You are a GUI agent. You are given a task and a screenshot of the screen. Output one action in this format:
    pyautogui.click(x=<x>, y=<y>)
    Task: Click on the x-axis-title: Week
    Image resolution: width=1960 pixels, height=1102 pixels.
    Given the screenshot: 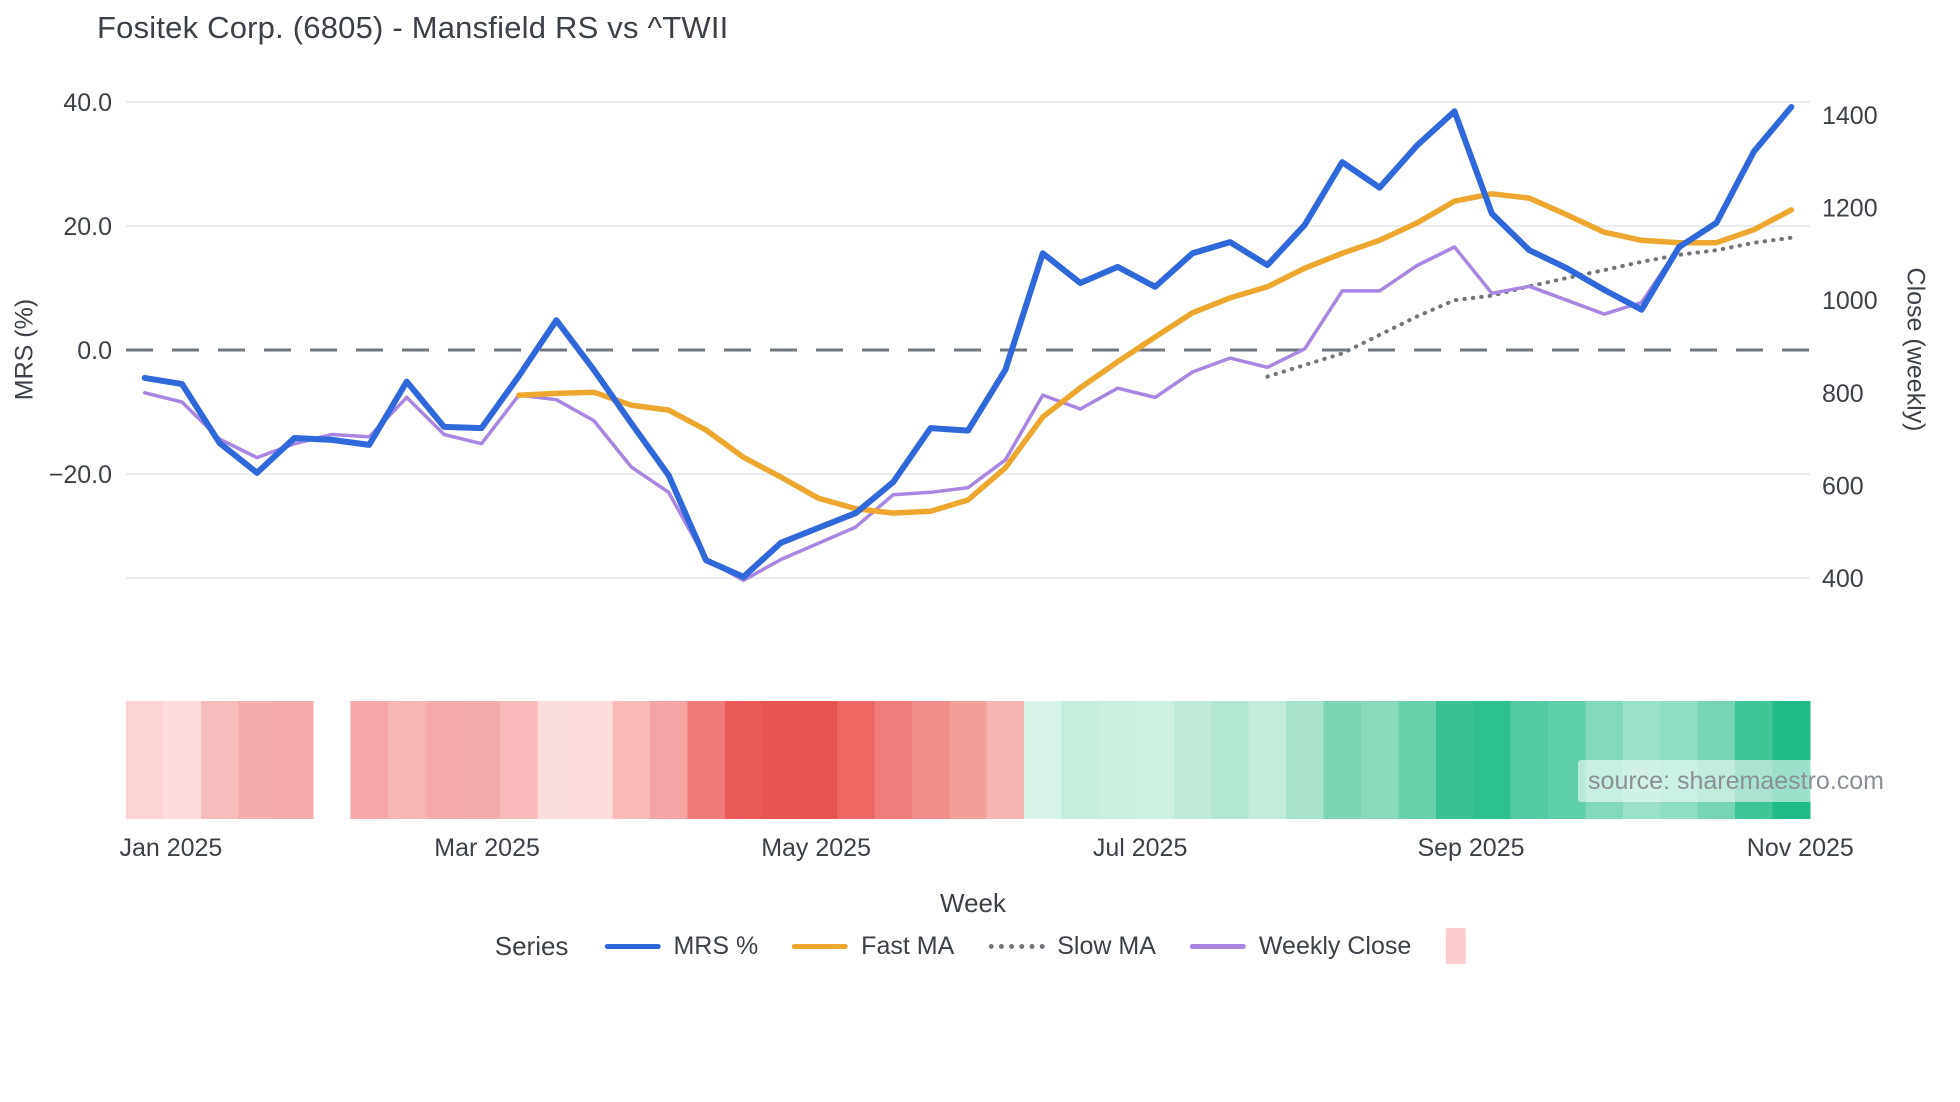 What is the action you would take?
    pyautogui.click(x=973, y=903)
    